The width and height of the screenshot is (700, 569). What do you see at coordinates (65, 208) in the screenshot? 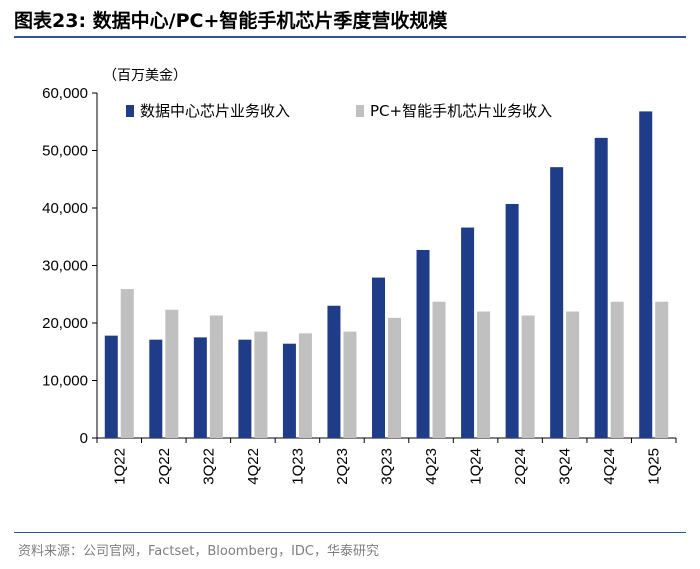
I see `y-tick-label: 40,000` at bounding box center [65, 208].